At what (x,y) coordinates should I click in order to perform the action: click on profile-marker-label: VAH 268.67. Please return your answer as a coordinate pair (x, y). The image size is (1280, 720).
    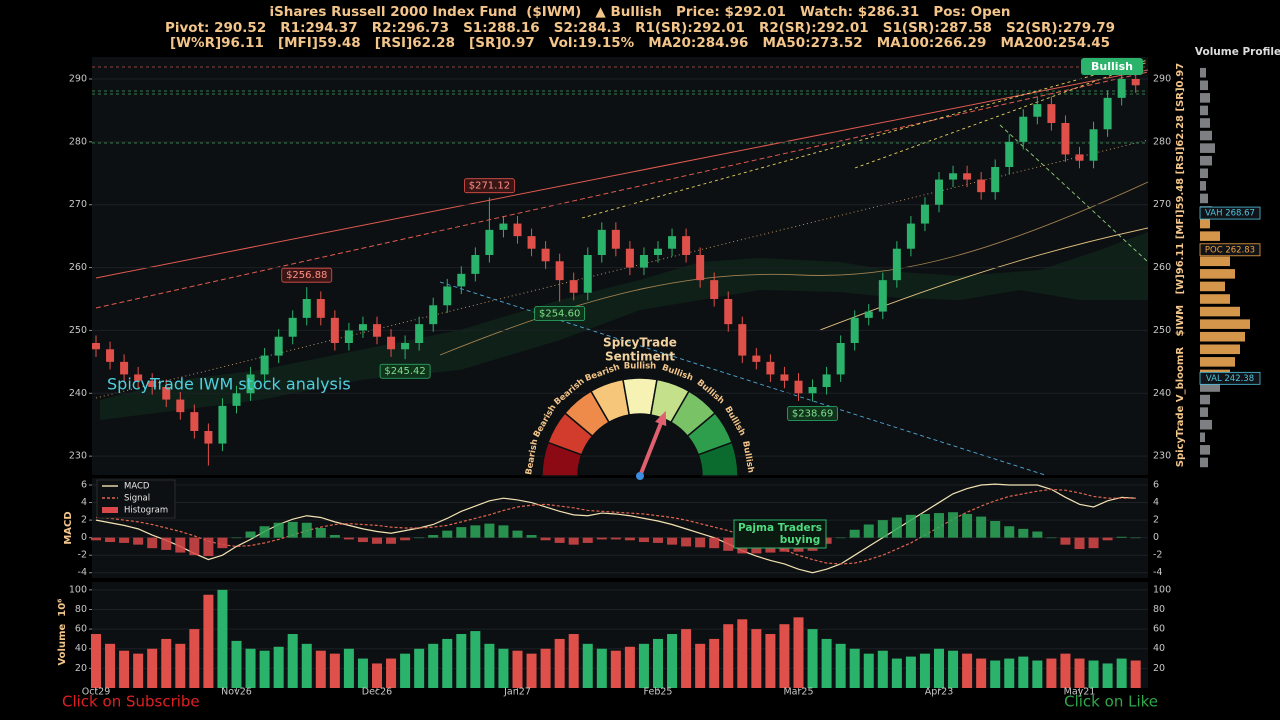
    Looking at the image, I should click on (1230, 214).